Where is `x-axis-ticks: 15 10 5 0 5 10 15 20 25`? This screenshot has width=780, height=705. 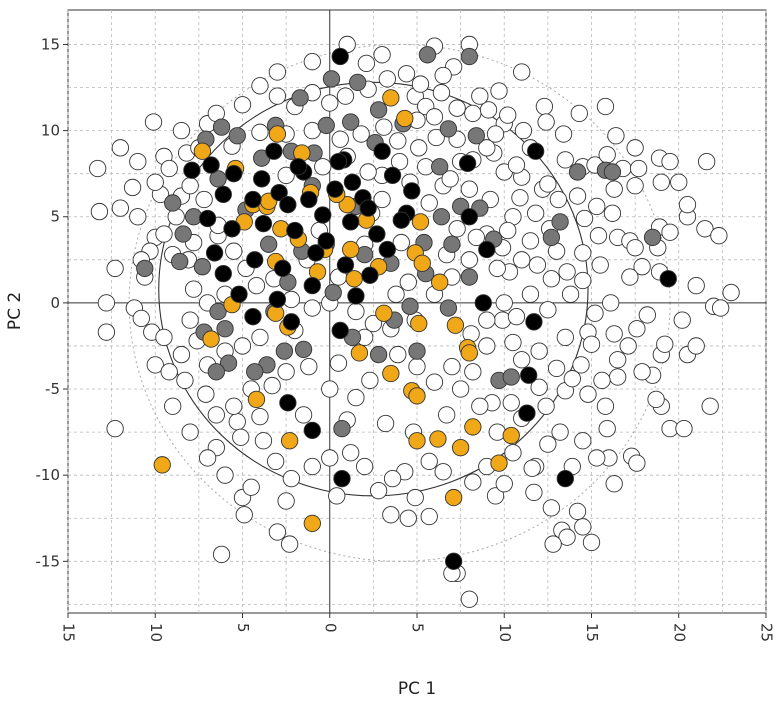
x-axis-ticks: 15 10 5 0 5 10 15 20 25 is located at coordinates (418, 627).